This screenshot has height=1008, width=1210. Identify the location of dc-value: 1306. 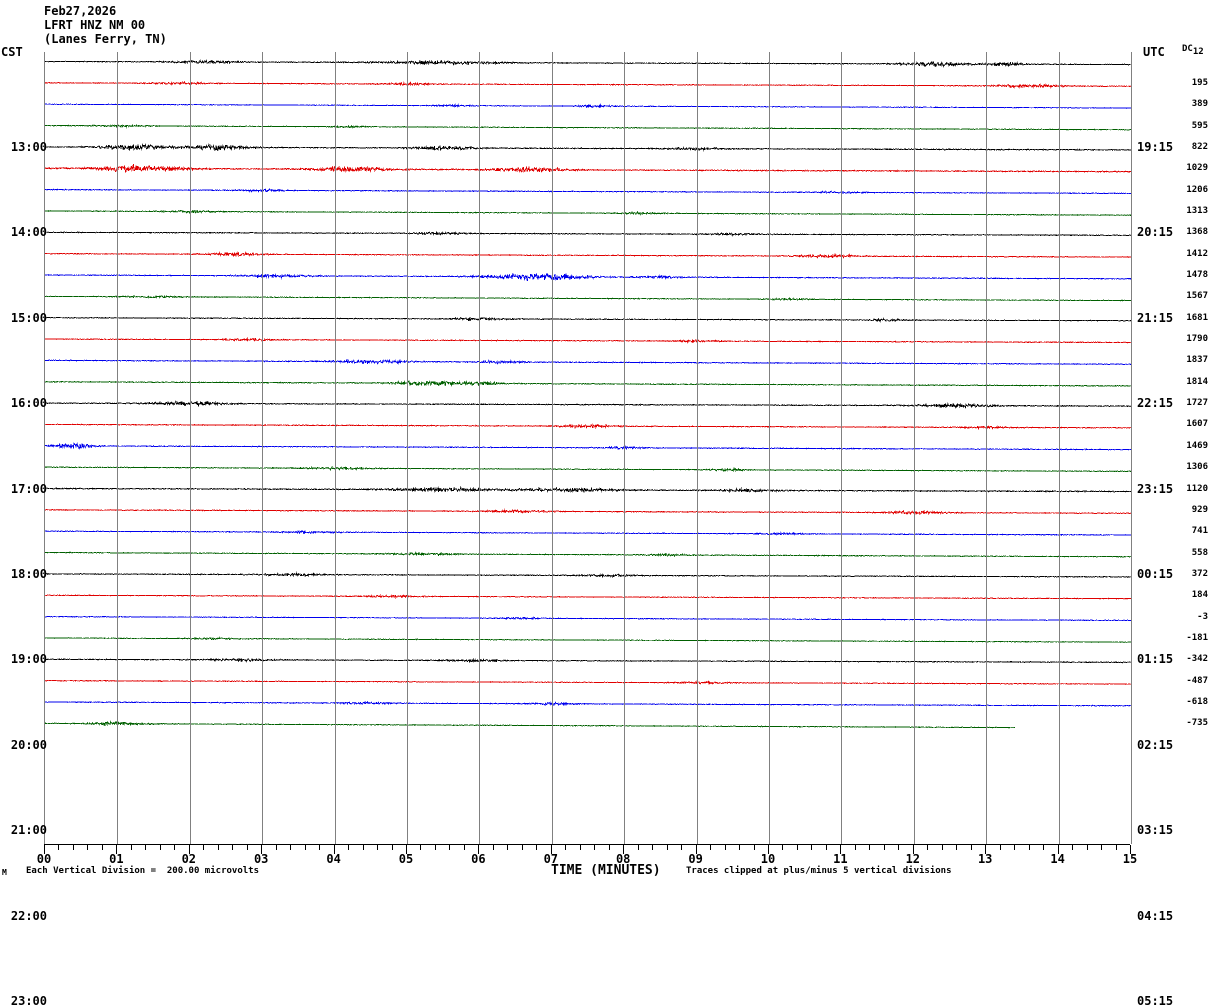
(1197, 467).